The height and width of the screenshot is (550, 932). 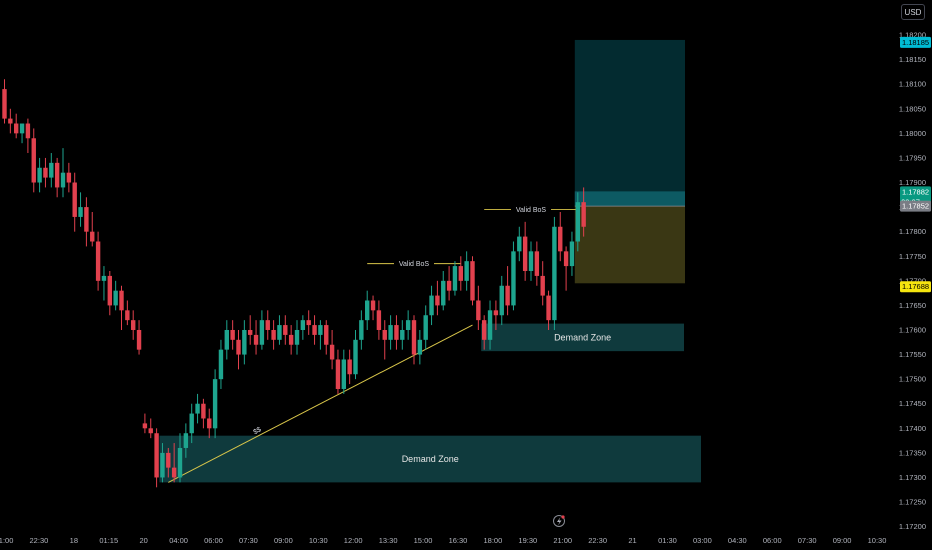 I want to click on stop-zone, so click(x=629, y=245).